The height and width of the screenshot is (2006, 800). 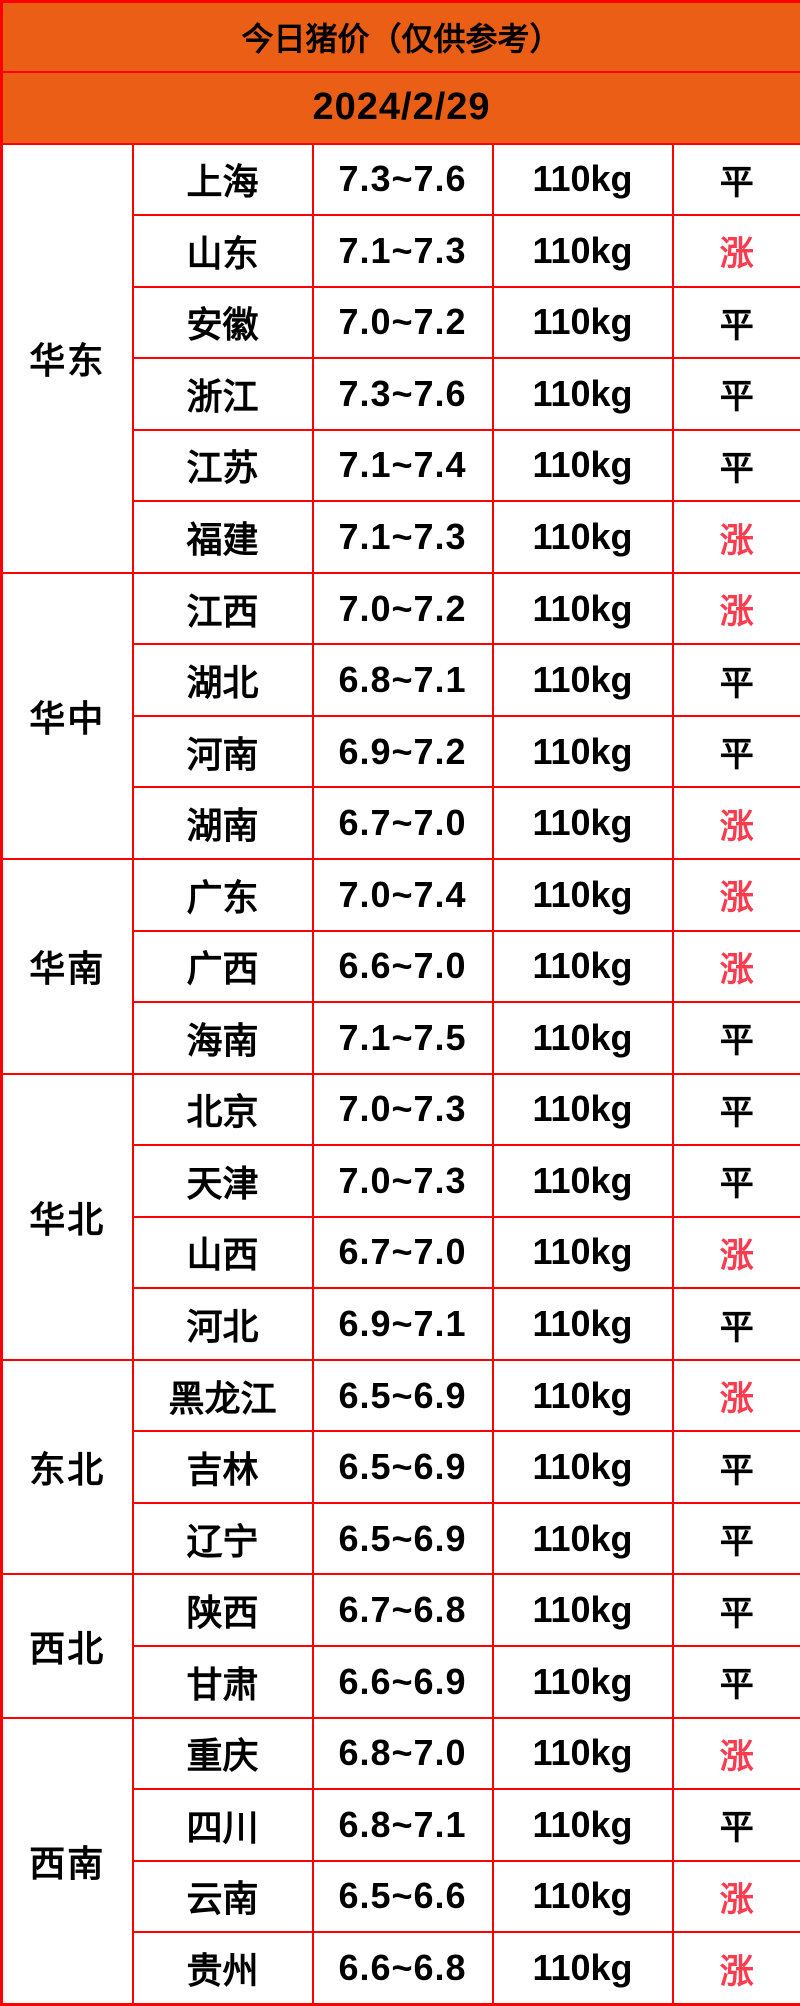 What do you see at coordinates (222, 823) in the screenshot?
I see `province-cell: 湖南` at bounding box center [222, 823].